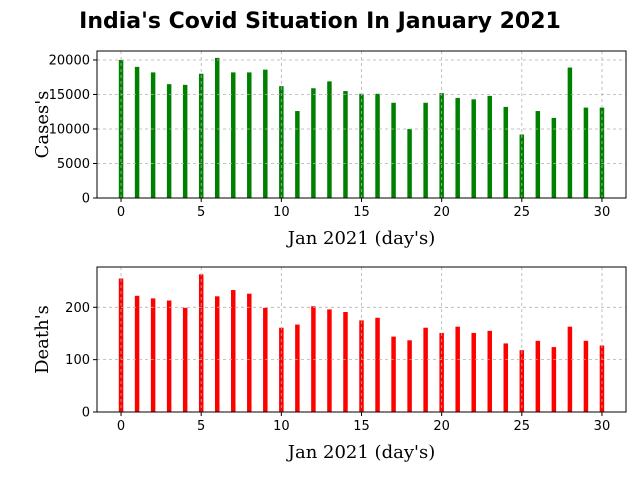 The width and height of the screenshot is (640, 480). I want to click on cases-x-tick-label: 20, so click(441, 212).